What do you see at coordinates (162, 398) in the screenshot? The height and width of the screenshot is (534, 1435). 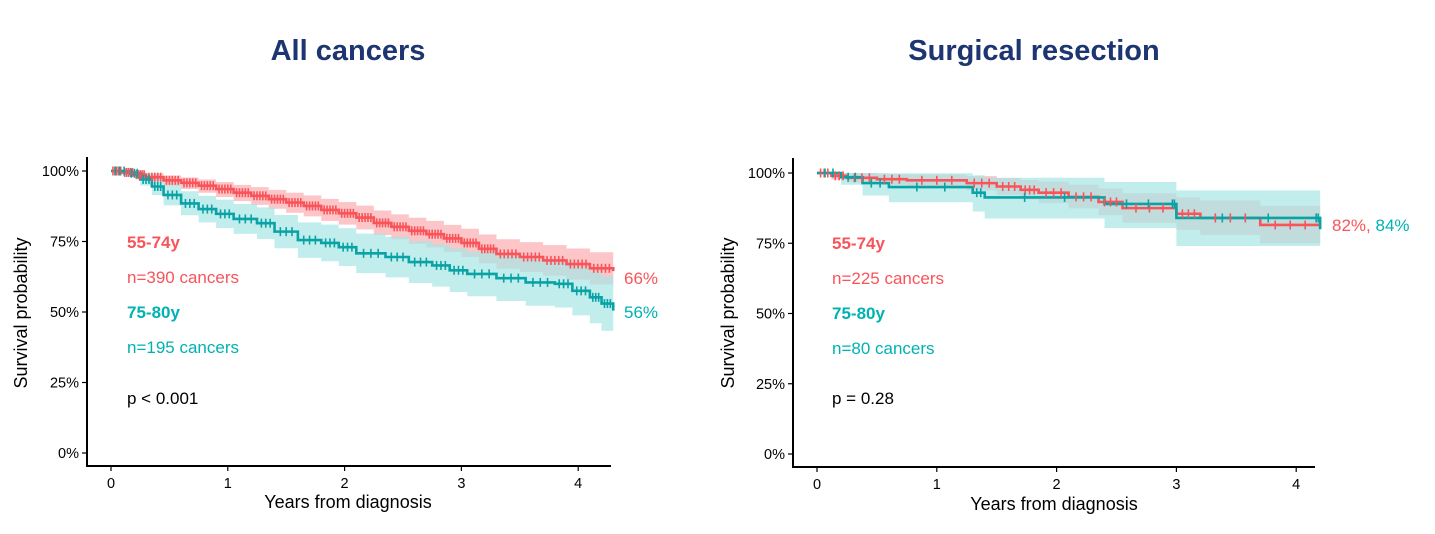 I see `p-value: p < 0.001` at bounding box center [162, 398].